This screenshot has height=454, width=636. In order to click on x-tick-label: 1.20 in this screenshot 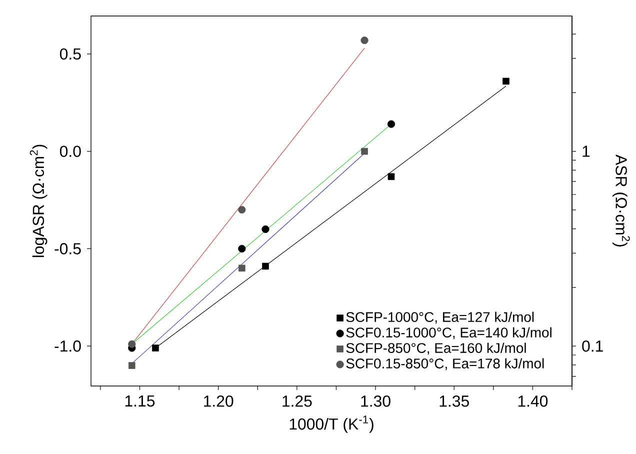, I will do `click(219, 401)`.